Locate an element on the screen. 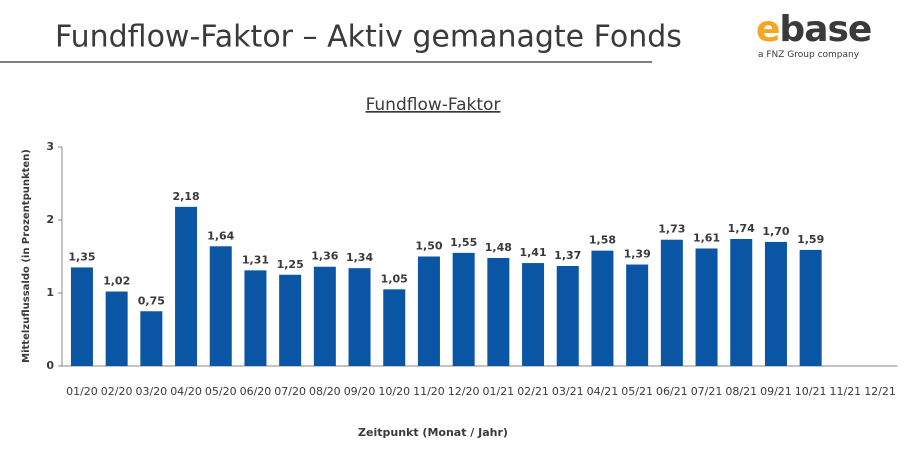 The width and height of the screenshot is (916, 466). value-label: 1,48 is located at coordinates (498, 247).